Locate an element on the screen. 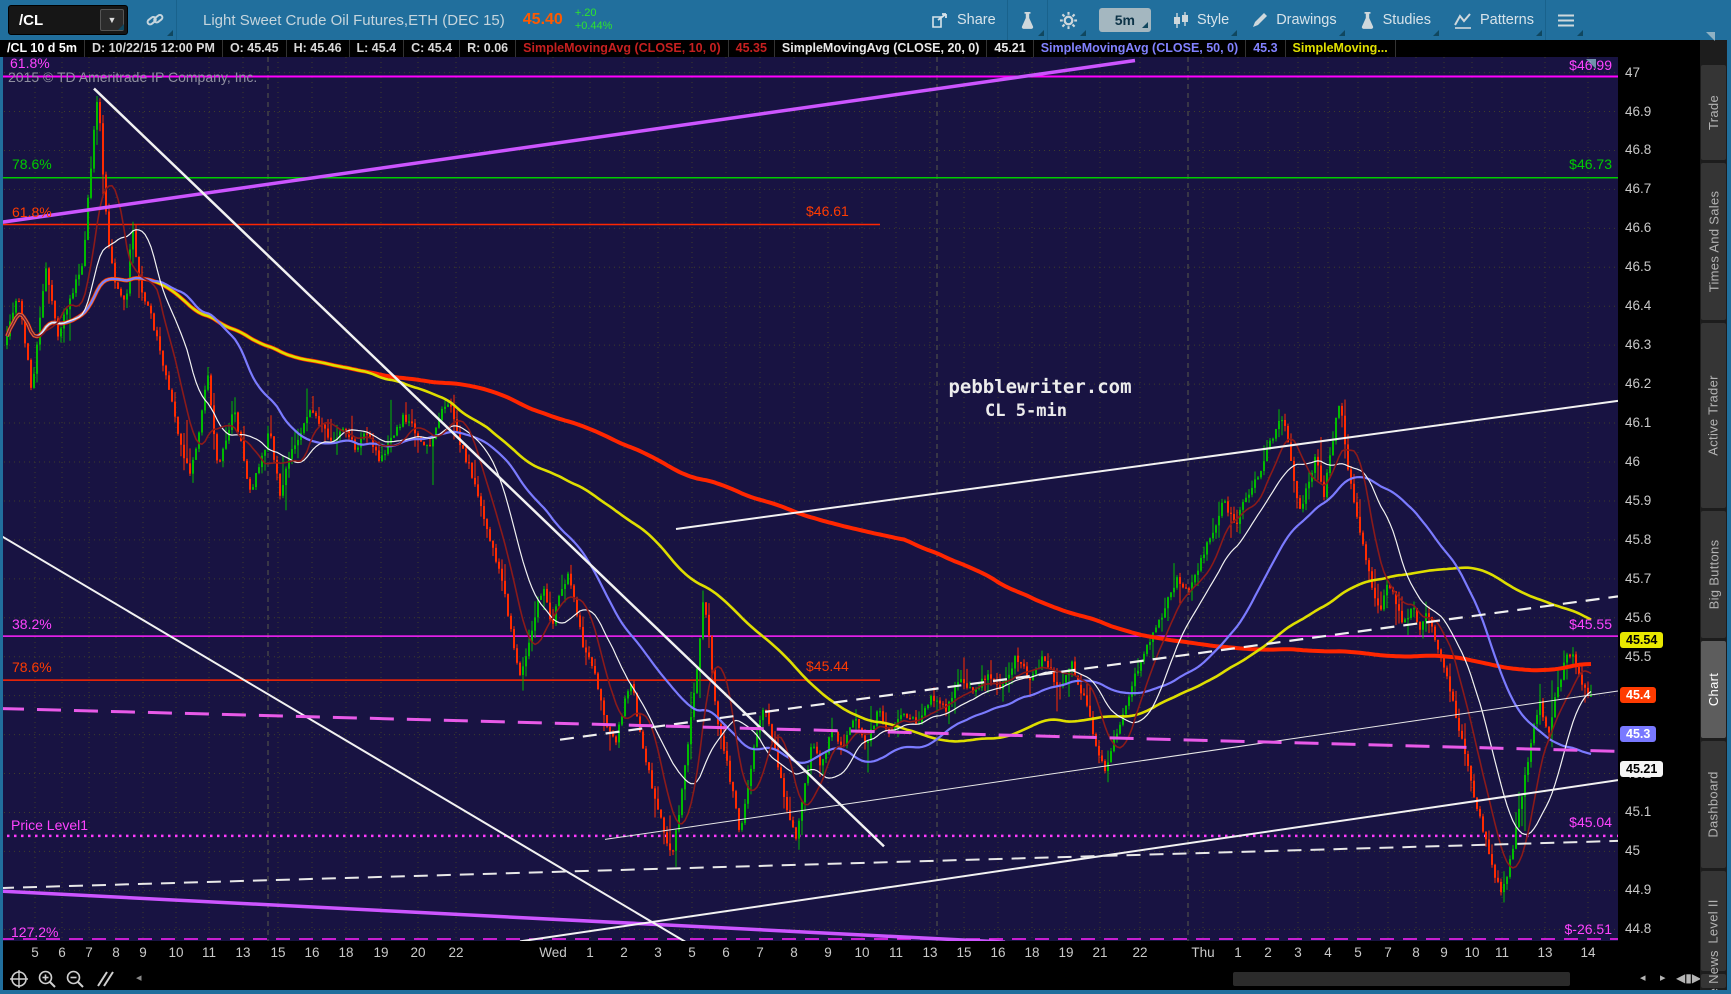  status-segment: C: 45.4 is located at coordinates (432, 48).